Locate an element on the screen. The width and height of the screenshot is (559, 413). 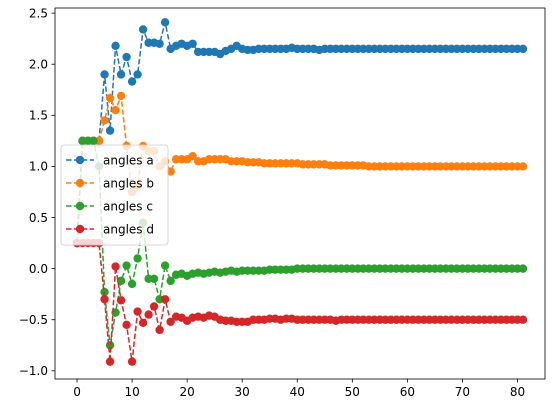
legend: angles a angles b angles c angles d is located at coordinates (114, 195).